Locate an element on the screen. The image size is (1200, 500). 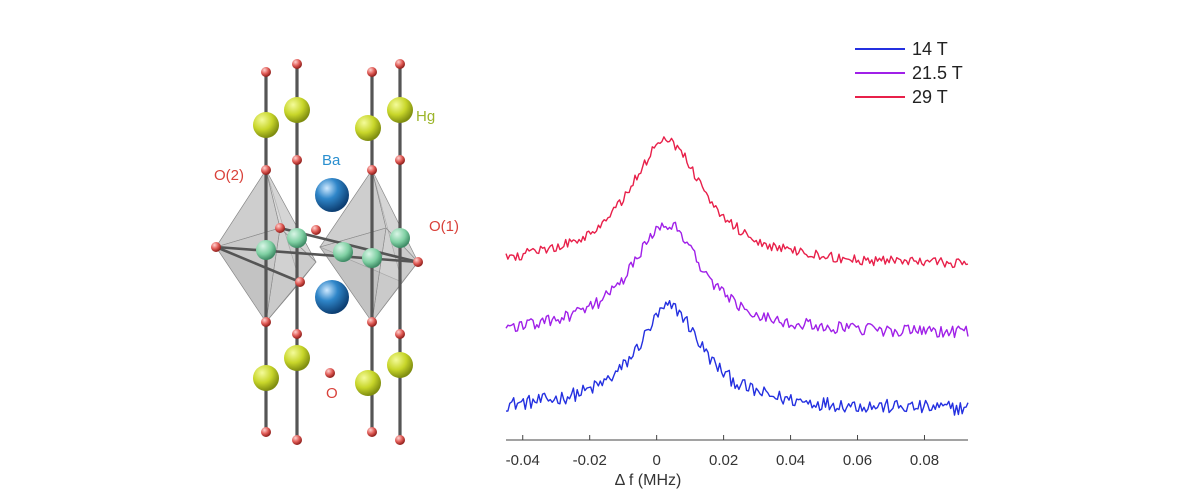
legend: 14 T 21.5 T 29 T is located at coordinates (909, 73).